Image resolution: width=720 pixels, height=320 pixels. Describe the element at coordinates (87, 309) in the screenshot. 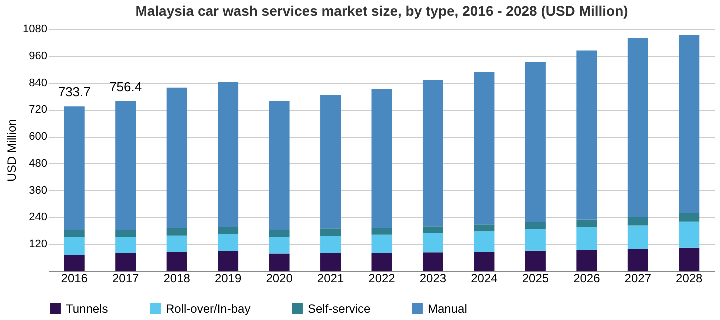

I see `legend-label: Tunnels` at that location.